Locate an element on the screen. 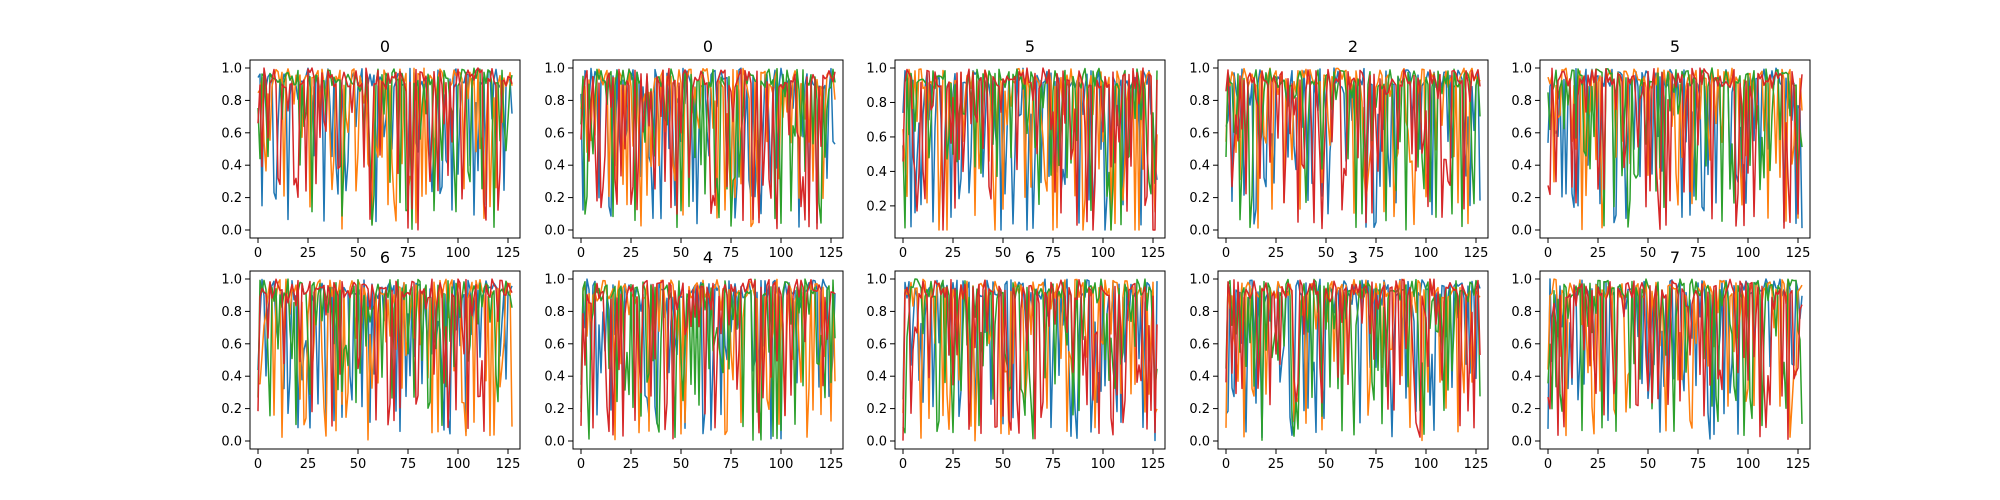  subplot-title: 7 is located at coordinates (1675, 257).